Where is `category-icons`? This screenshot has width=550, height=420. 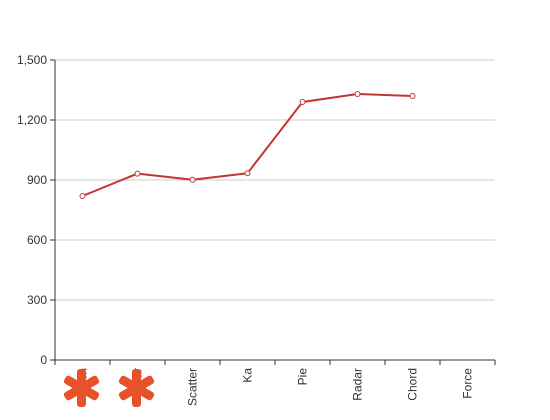 category-icons is located at coordinates (109, 388).